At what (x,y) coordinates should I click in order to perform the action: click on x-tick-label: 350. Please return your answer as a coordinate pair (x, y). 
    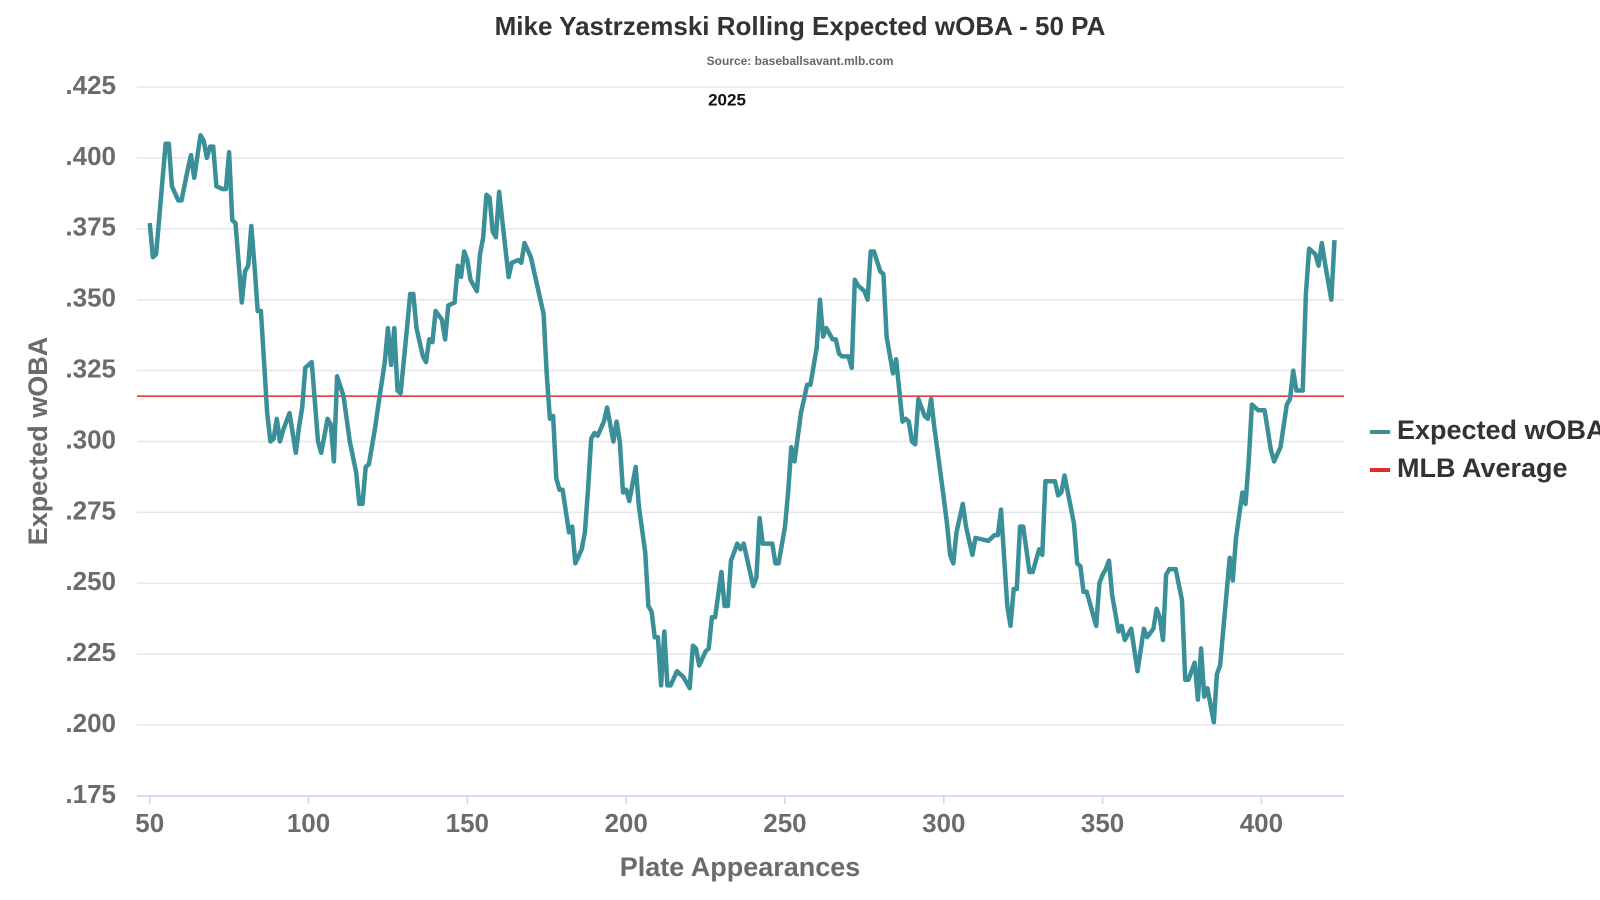
    Looking at the image, I should click on (1102, 823).